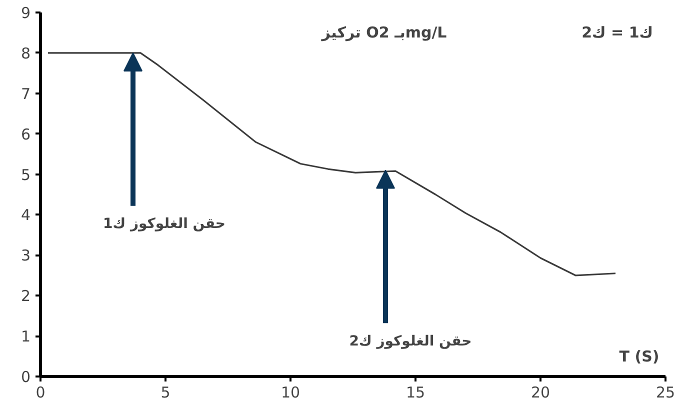  What do you see at coordinates (25, 296) in the screenshot?
I see `y-tick-label: 2` at bounding box center [25, 296].